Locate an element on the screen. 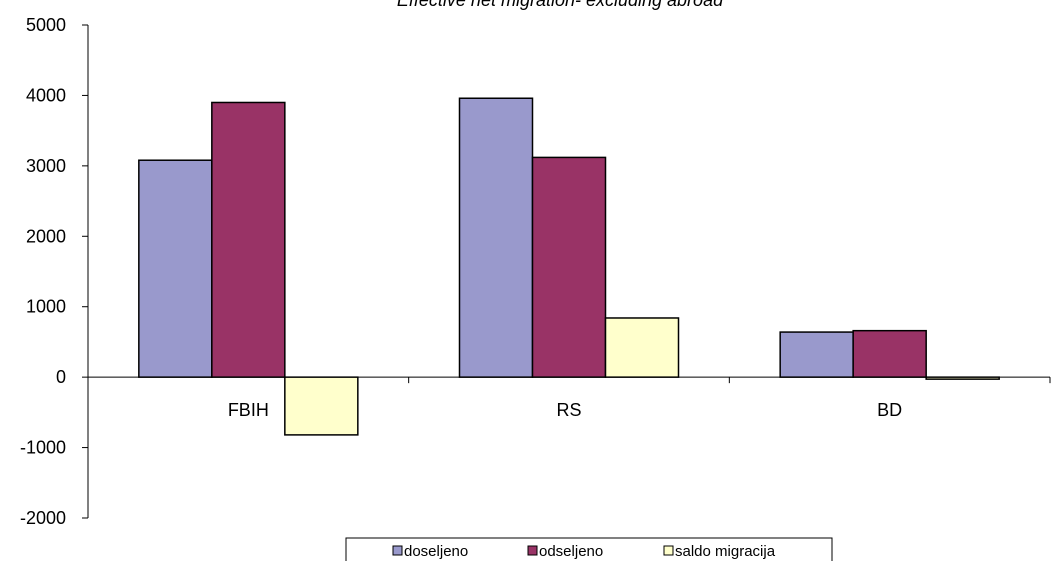 This screenshot has height=561, width=1062. bar-odseljeno-rs is located at coordinates (569, 267).